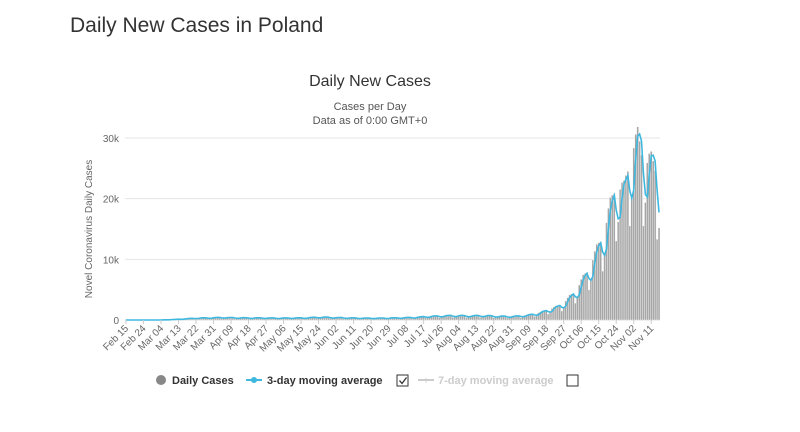  I want to click on y-tick-label: 0, so click(116, 321).